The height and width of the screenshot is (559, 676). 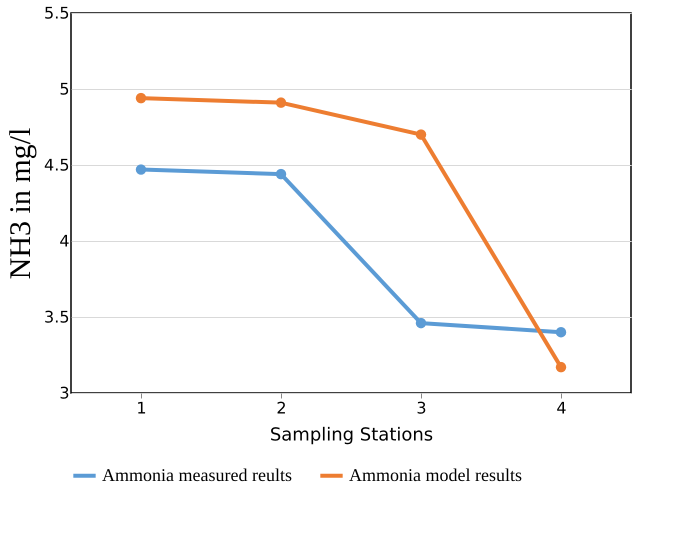 What do you see at coordinates (421, 408) in the screenshot?
I see `x-tick-label: 3` at bounding box center [421, 408].